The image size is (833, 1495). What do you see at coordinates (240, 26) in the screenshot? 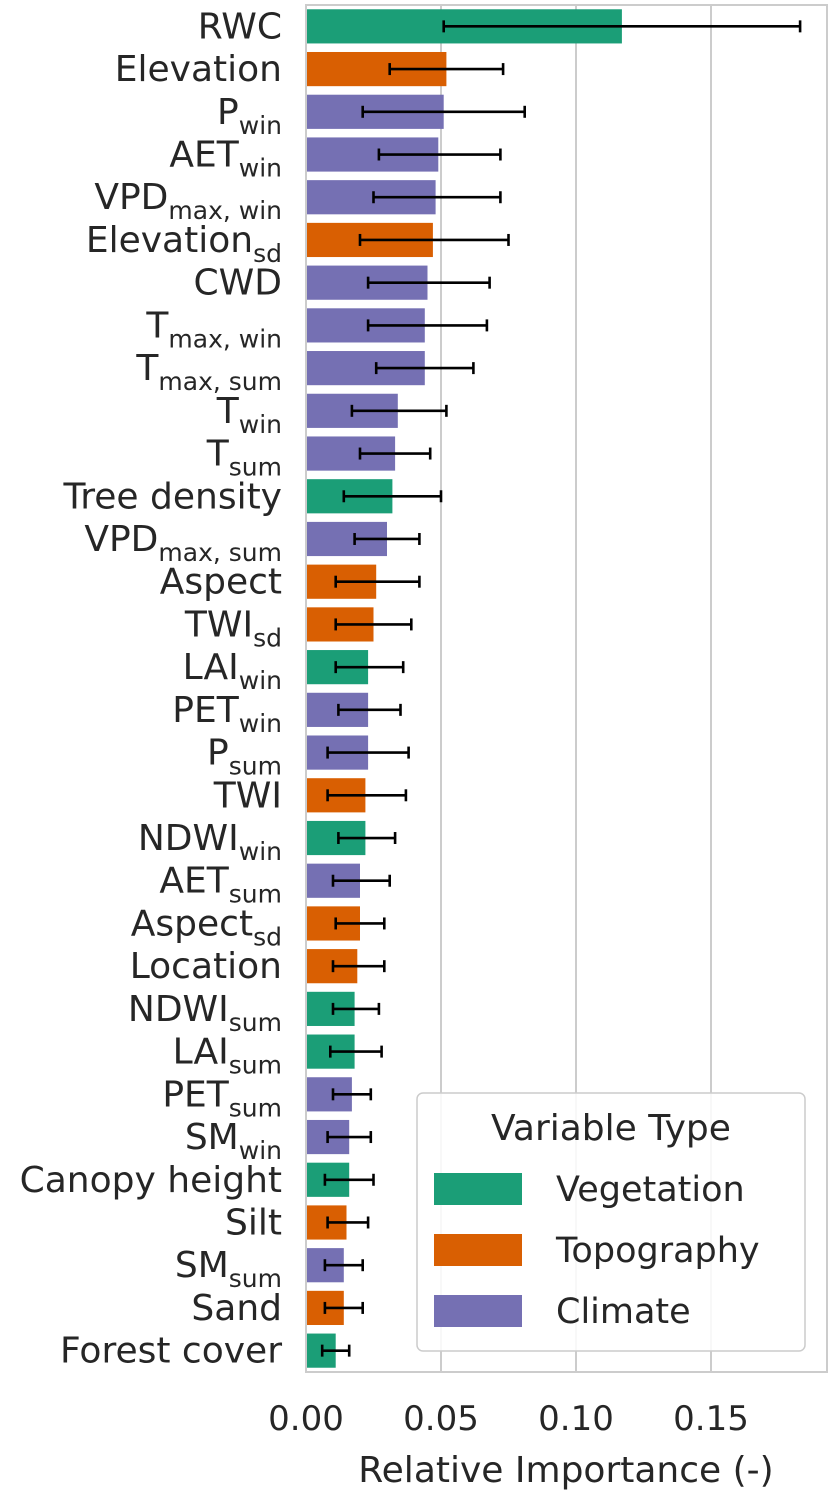
I see `y-tick-label-0: RWC` at bounding box center [240, 26].